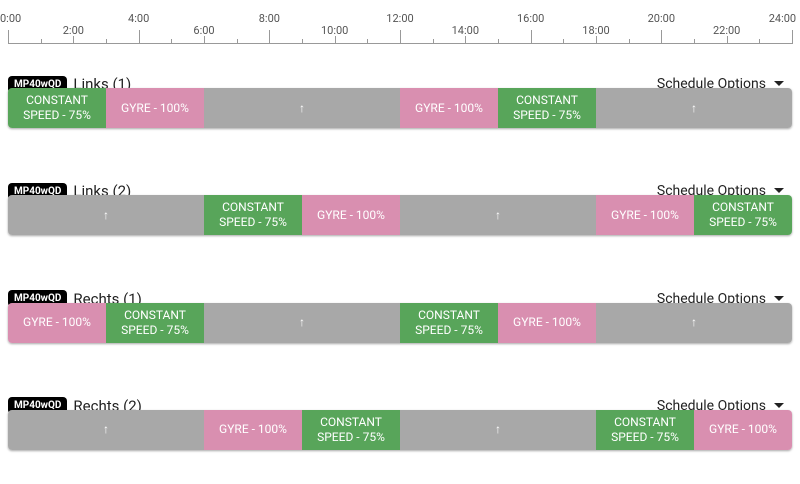  I want to click on time-label: 8:00, so click(269, 18).